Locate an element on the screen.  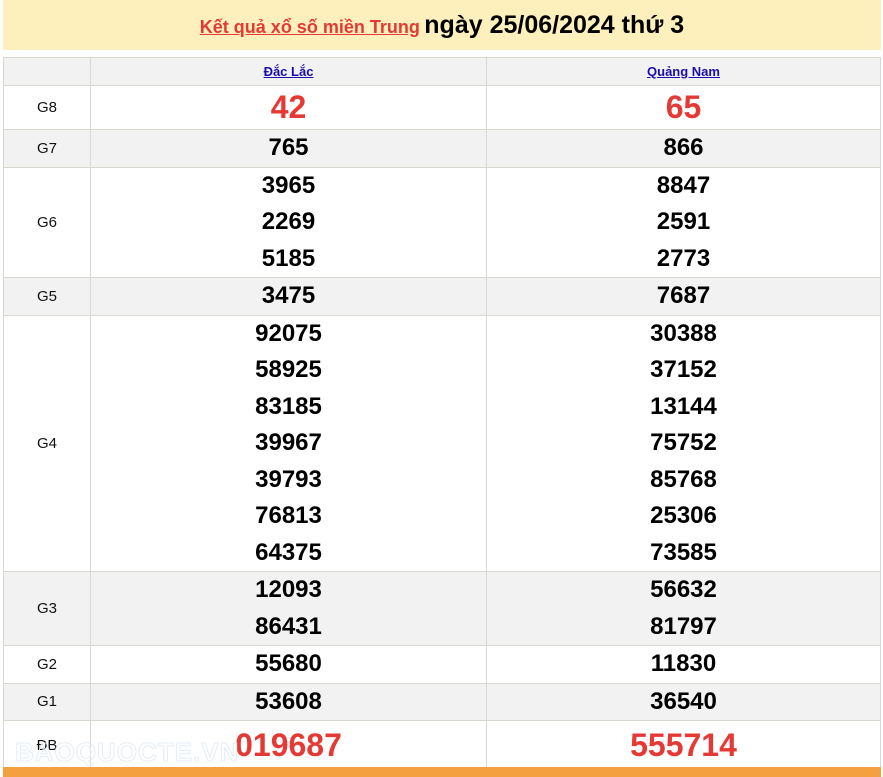
prize-row: G3 12093 86431 56632 81797 is located at coordinates (442, 608).